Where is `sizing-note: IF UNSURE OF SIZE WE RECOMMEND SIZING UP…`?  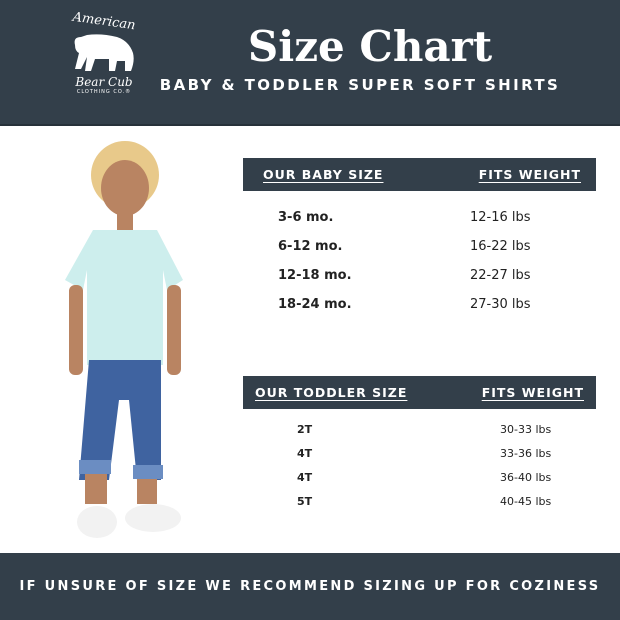
sizing-note: IF UNSURE OF SIZE WE RECOMMEND SIZING UP… is located at coordinates (310, 586).